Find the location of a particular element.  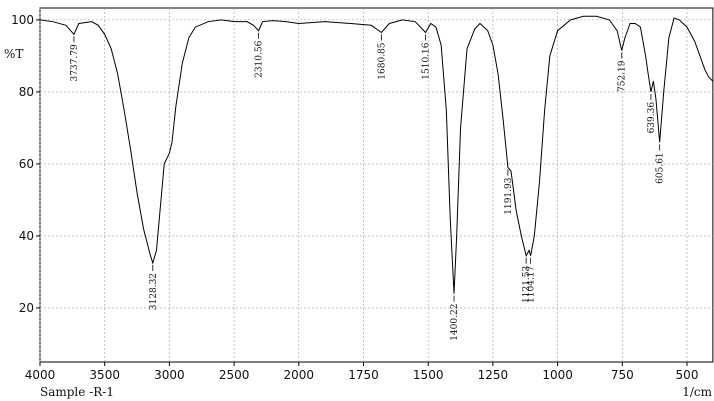

x-tick-label: 750 is located at coordinates (622, 375).